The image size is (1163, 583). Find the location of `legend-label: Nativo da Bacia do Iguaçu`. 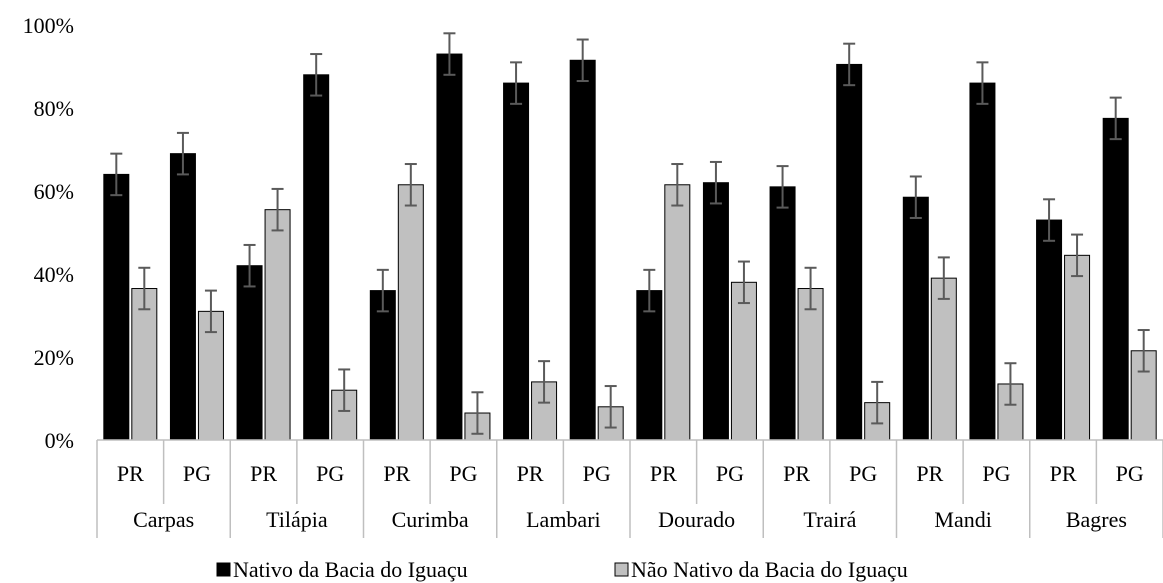

legend-label: Nativo da Bacia do Iguaçu is located at coordinates (350, 569).